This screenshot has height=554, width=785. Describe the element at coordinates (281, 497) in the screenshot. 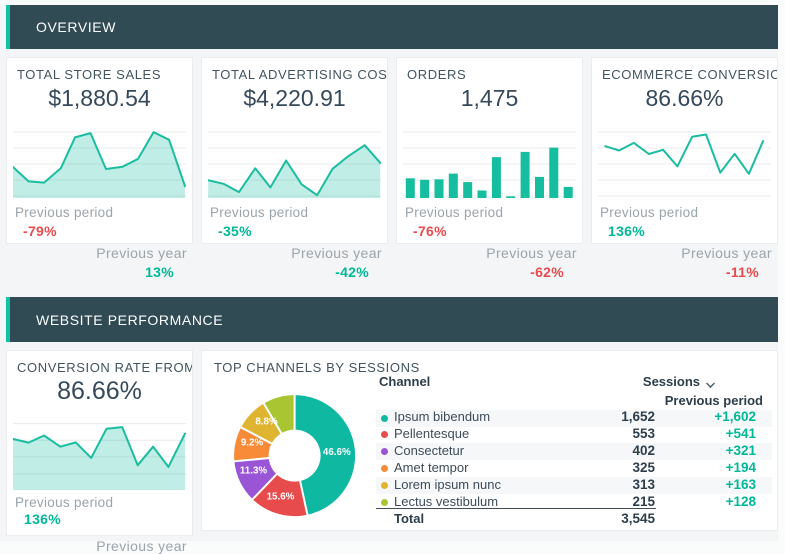

I see `svg-text: 15.6%` at that location.